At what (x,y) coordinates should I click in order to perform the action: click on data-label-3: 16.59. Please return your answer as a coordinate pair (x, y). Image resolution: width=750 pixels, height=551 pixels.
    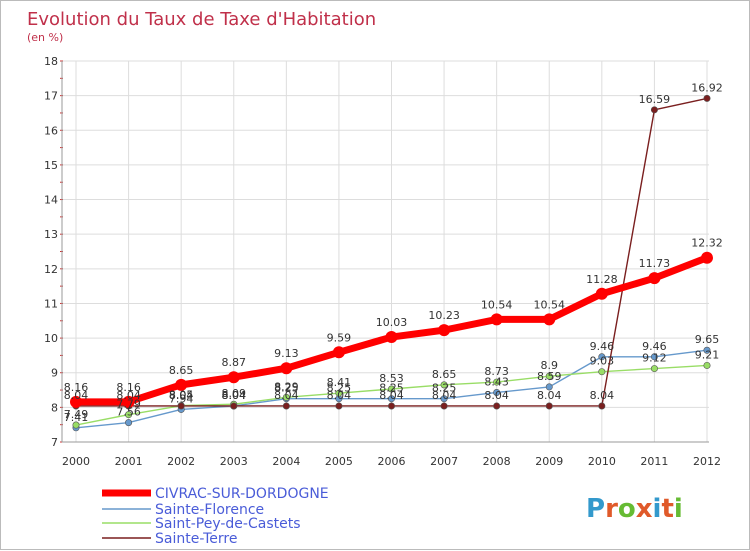
    Looking at the image, I should click on (655, 99).